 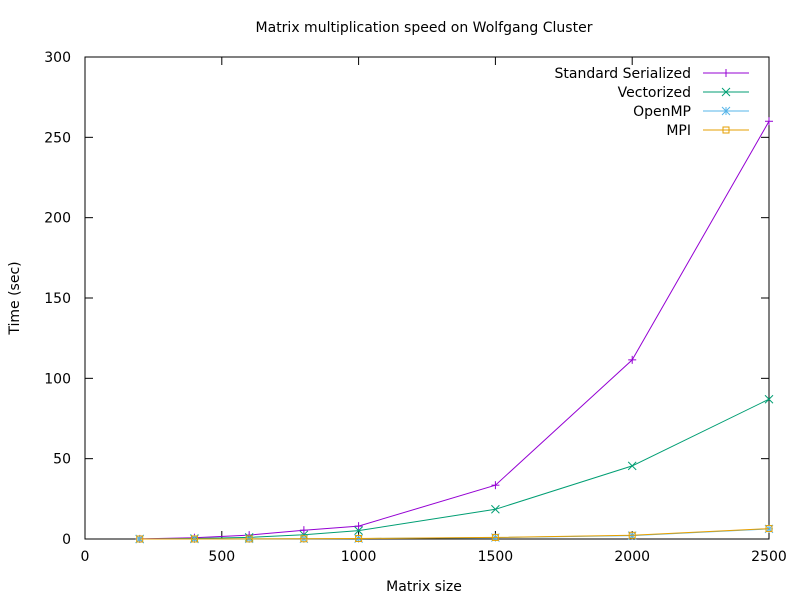 What do you see at coordinates (57, 379) in the screenshot?
I see `y-tick-label: 100` at bounding box center [57, 379].